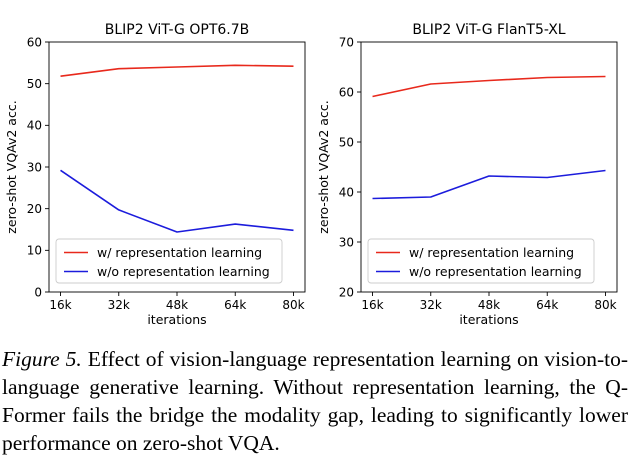 The height and width of the screenshot is (465, 634). Describe the element at coordinates (346, 42) in the screenshot. I see `y-tick-label: 70` at that location.